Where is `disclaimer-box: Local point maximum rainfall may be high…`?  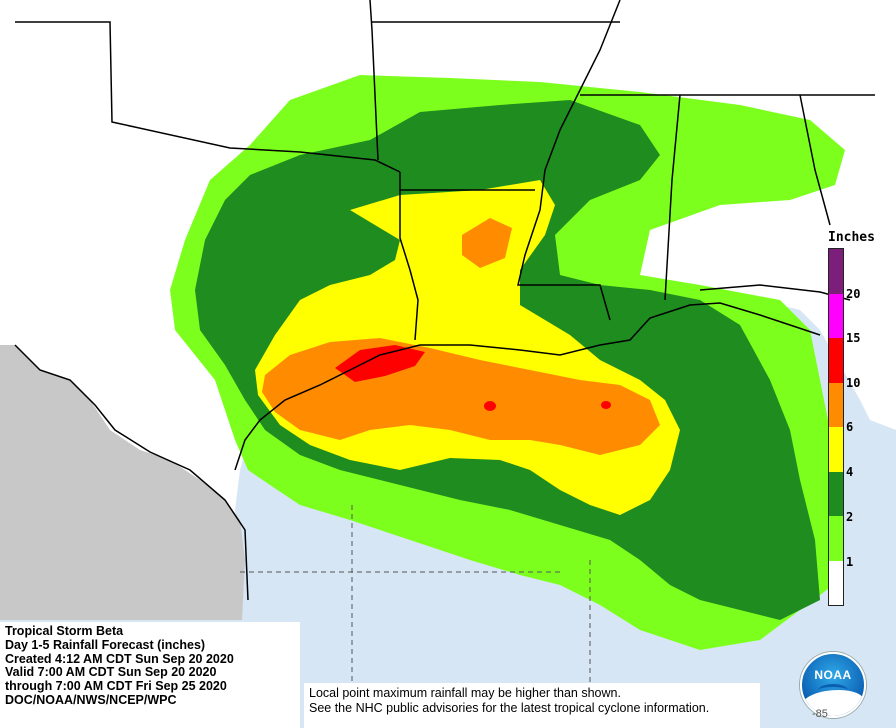 disclaimer-box: Local point maximum rainfall may be high… is located at coordinates (532, 705).